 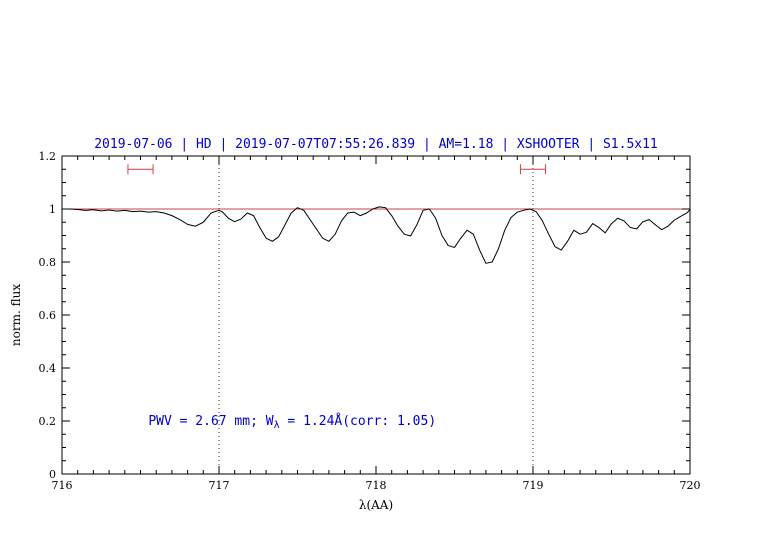 I want to click on annotation-suffix: = 1.24Å(corr: 1.05), so click(x=358, y=421).